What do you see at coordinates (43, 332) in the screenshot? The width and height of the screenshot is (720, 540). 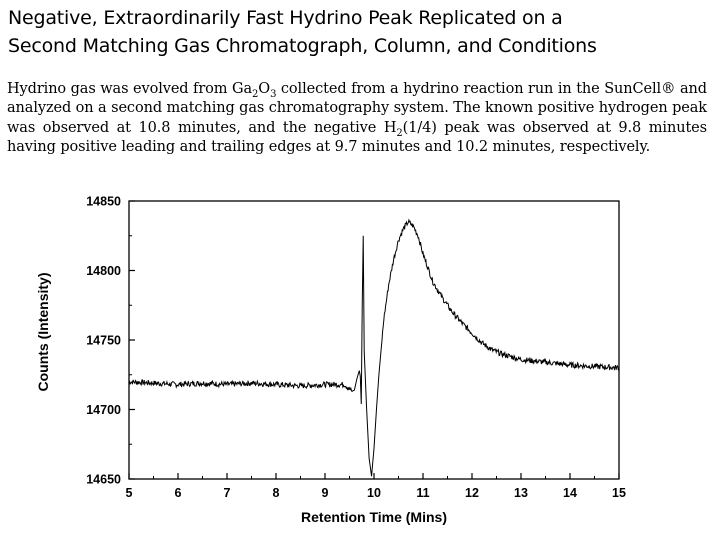 I see `y-axis-label: Counts (Intensity)` at bounding box center [43, 332].